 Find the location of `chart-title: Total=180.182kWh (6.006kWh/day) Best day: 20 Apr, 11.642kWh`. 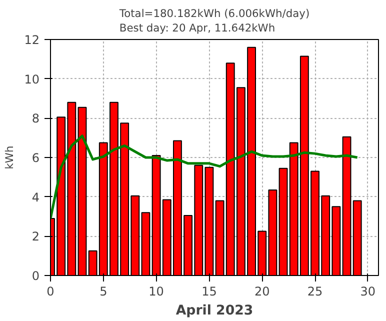

chart-title: Total=180.182kWh (6.006kWh/day) Best day: 20 Apr, 11.642kWh is located at coordinates (214, 20).